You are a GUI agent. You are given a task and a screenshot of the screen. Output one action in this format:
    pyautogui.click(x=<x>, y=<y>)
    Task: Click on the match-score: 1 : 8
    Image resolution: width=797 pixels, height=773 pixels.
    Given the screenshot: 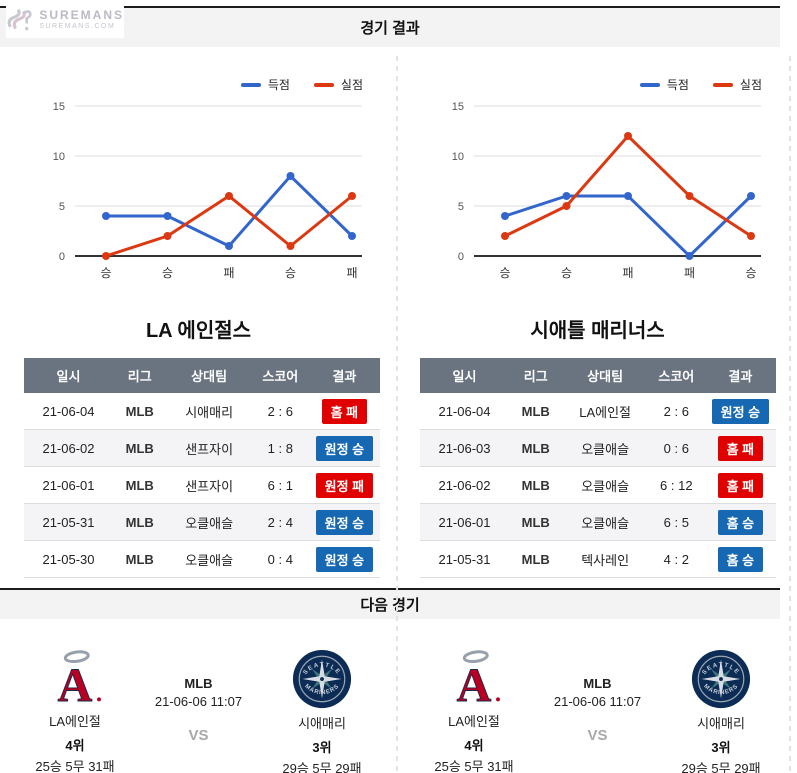 What is the action you would take?
    pyautogui.click(x=280, y=448)
    